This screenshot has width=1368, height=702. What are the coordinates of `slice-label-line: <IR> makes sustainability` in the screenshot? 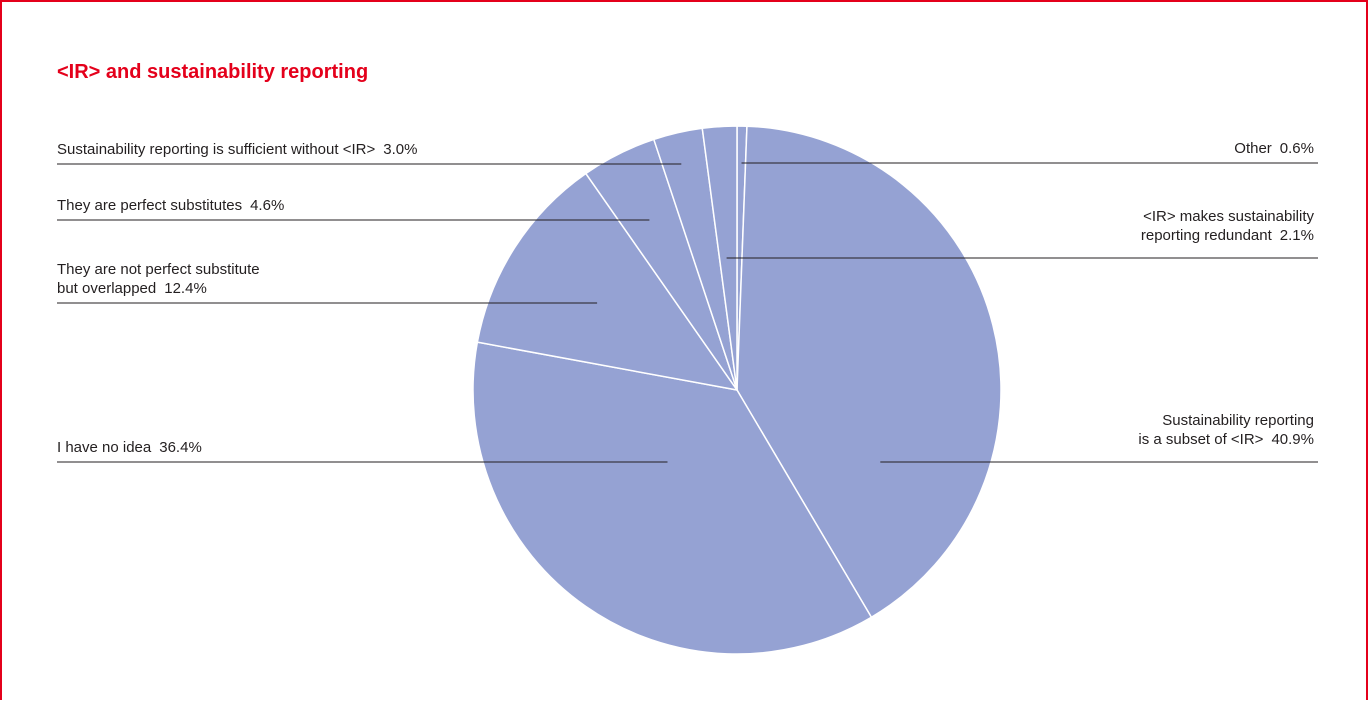 It's located at (1227, 216).